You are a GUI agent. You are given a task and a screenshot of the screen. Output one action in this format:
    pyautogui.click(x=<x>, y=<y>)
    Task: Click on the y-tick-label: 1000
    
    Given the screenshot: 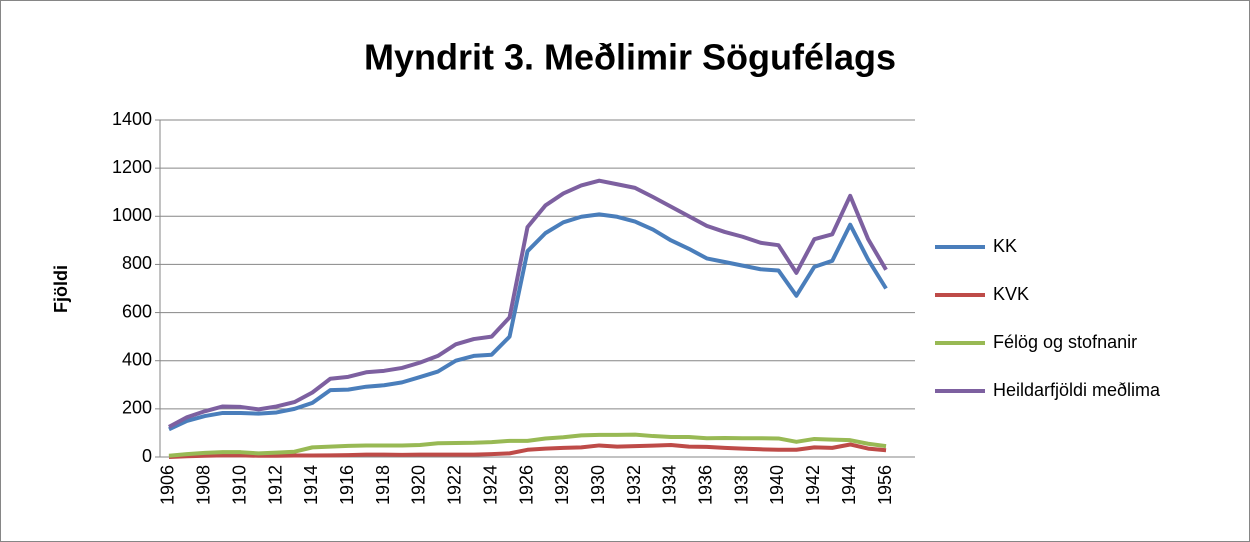 What is the action you would take?
    pyautogui.click(x=132, y=215)
    